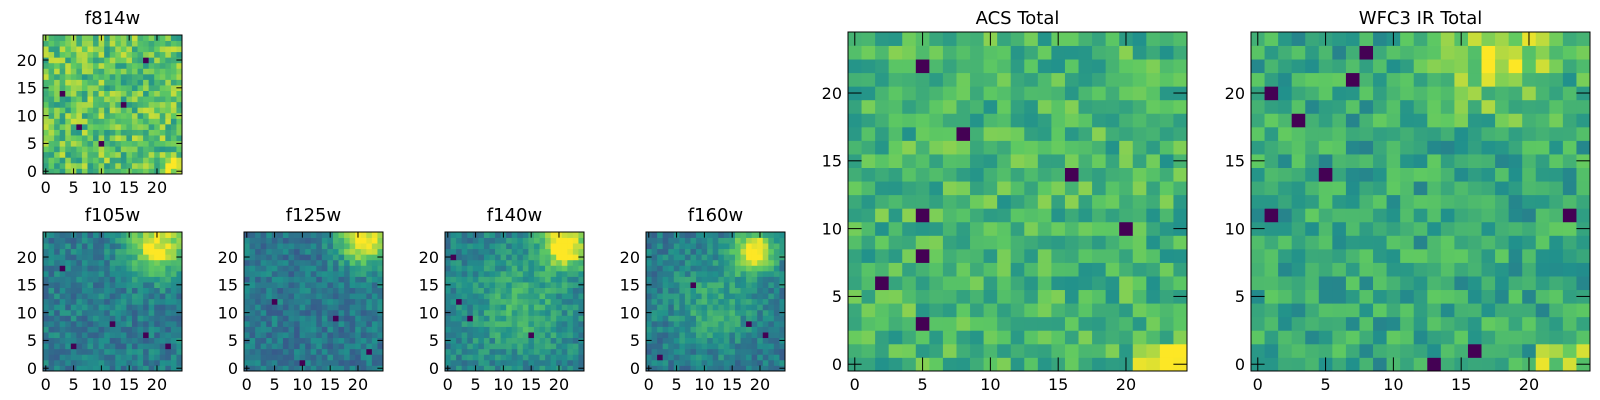  Describe the element at coordinates (112, 18) in the screenshot. I see `panel-title-f814w: f814w` at that location.